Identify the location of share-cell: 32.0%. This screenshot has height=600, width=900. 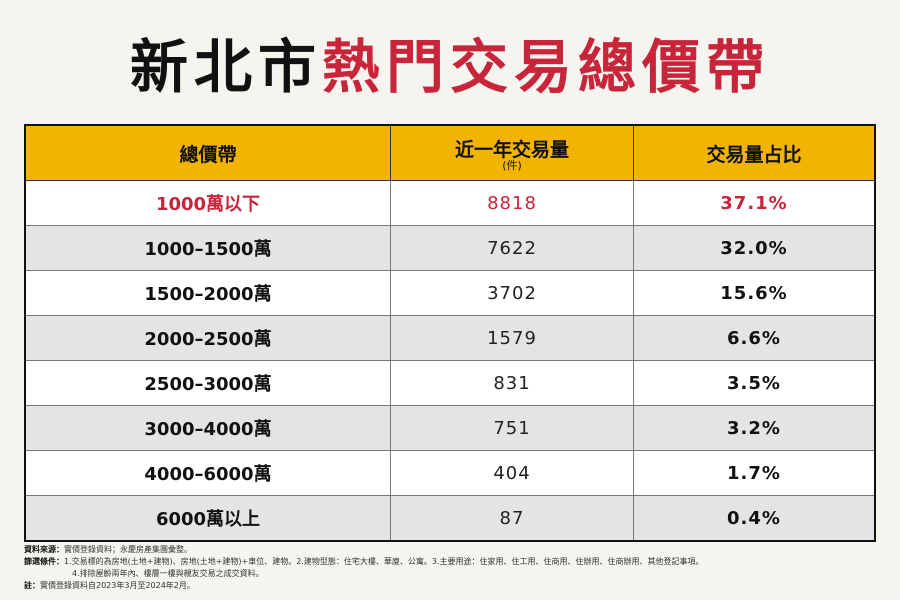
(754, 248).